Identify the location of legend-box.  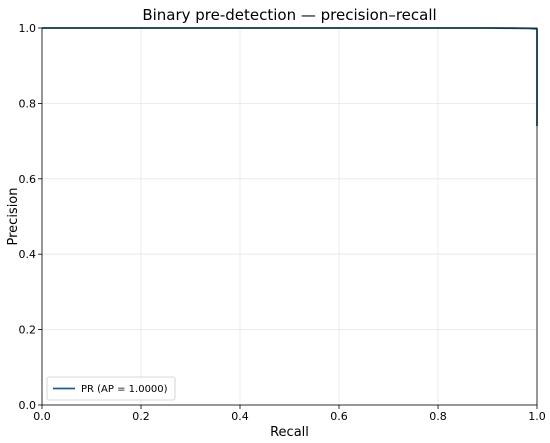
(111, 388).